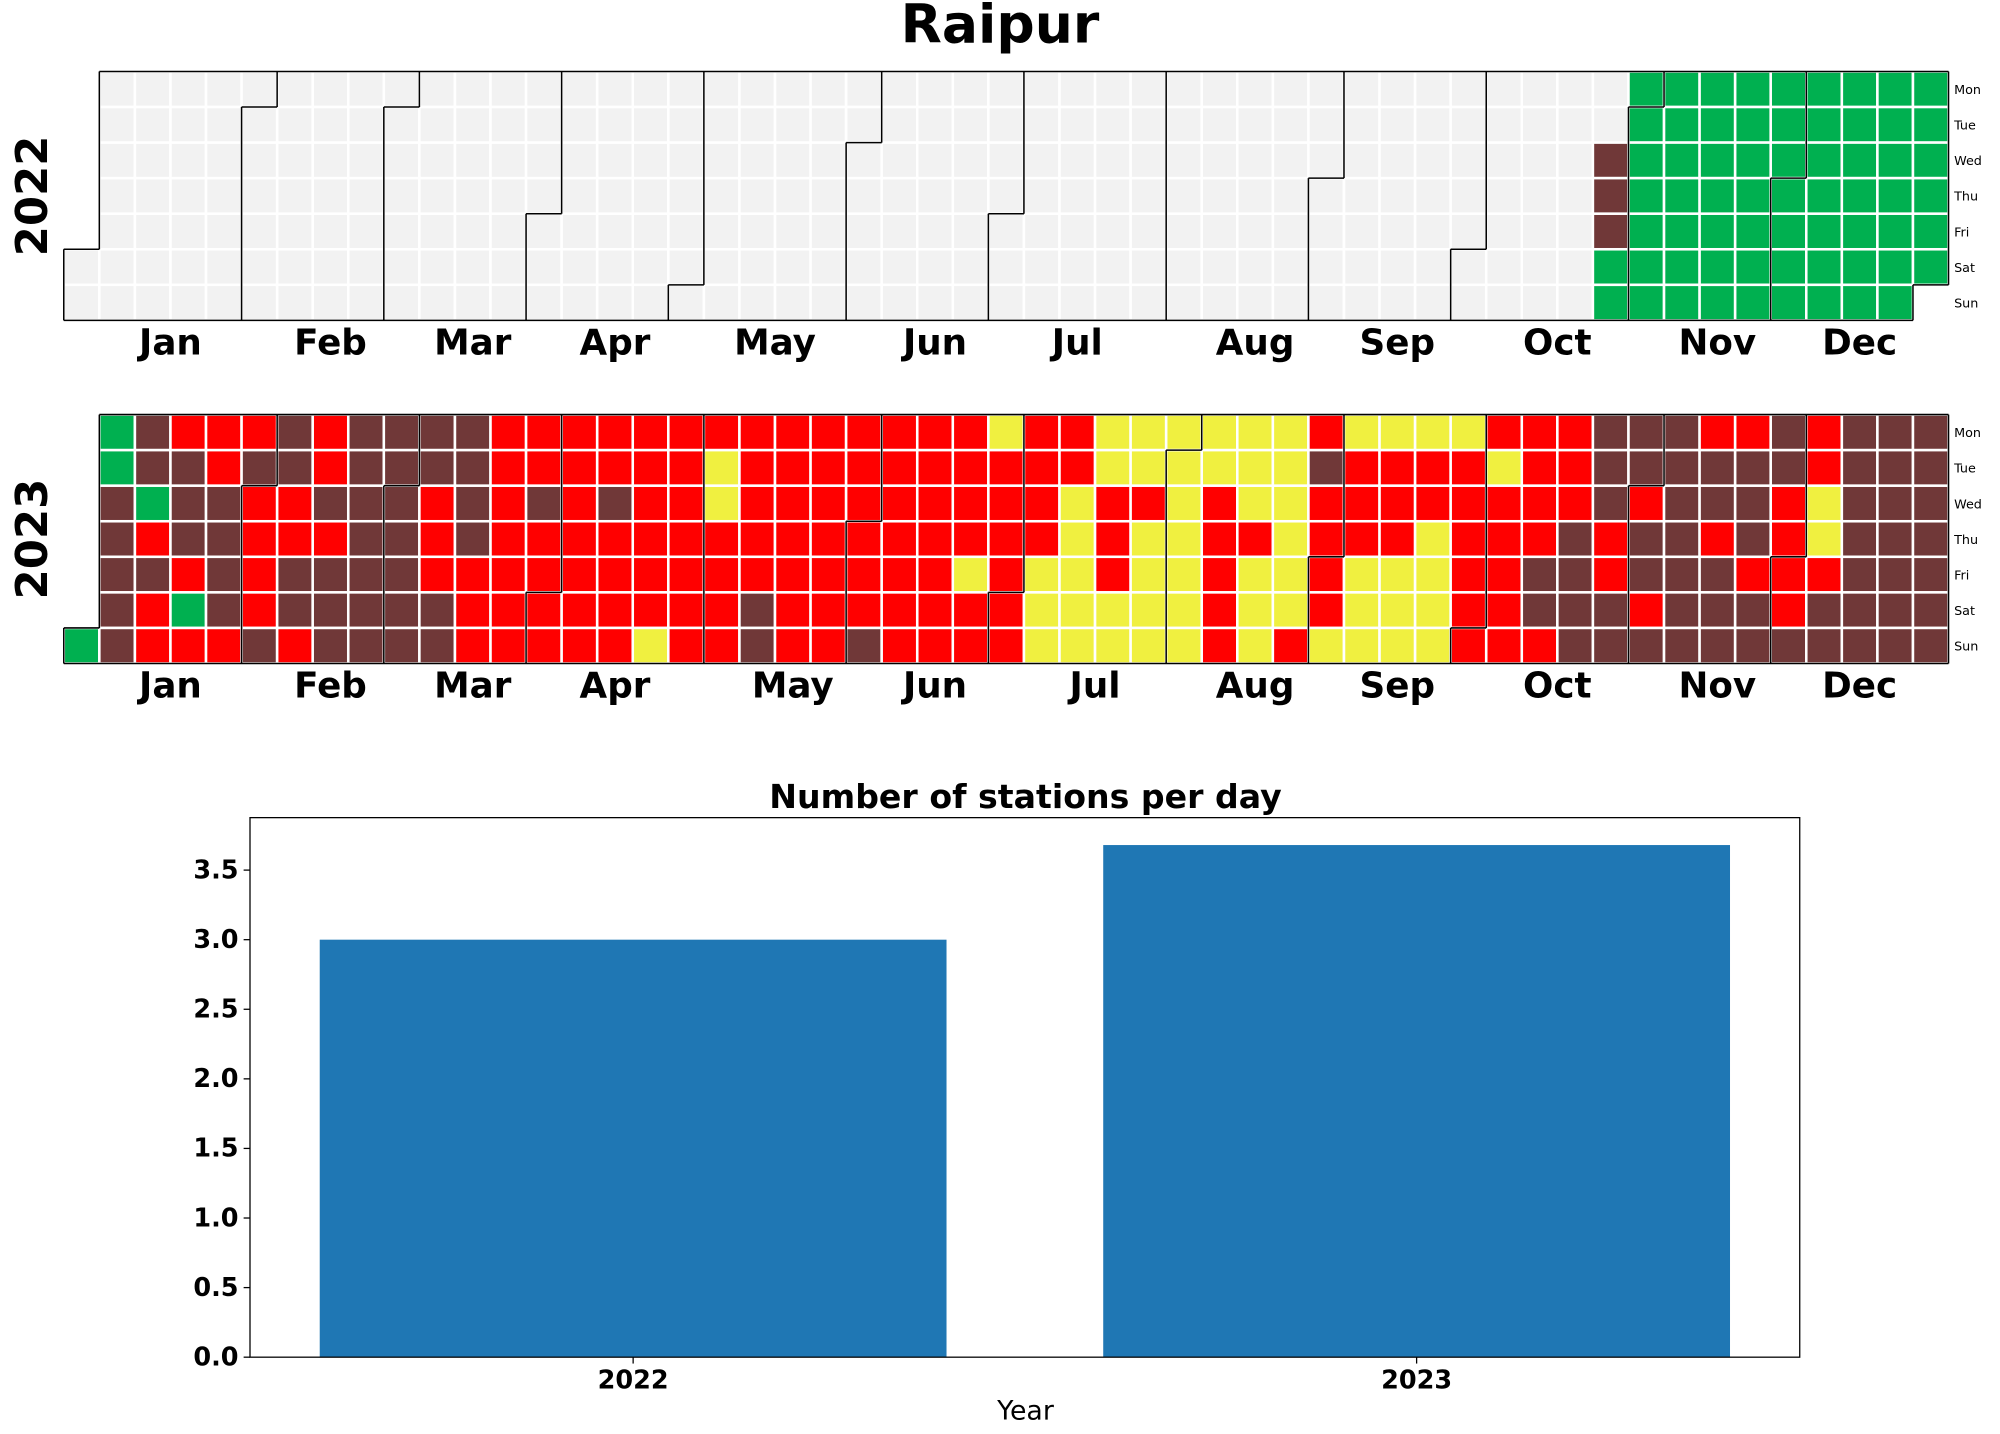 The height and width of the screenshot is (1434, 2000). What do you see at coordinates (1094, 686) in the screenshot?
I see `month-label: Jul` at bounding box center [1094, 686].